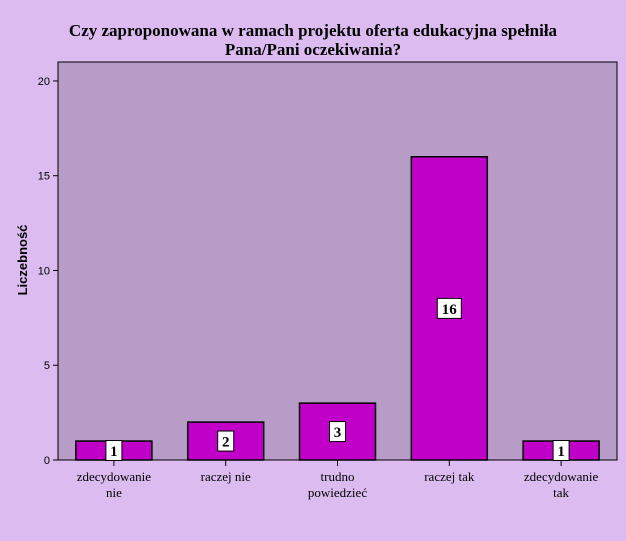 This screenshot has height=541, width=626. I want to click on x-tick-label: trudno, so click(338, 476).